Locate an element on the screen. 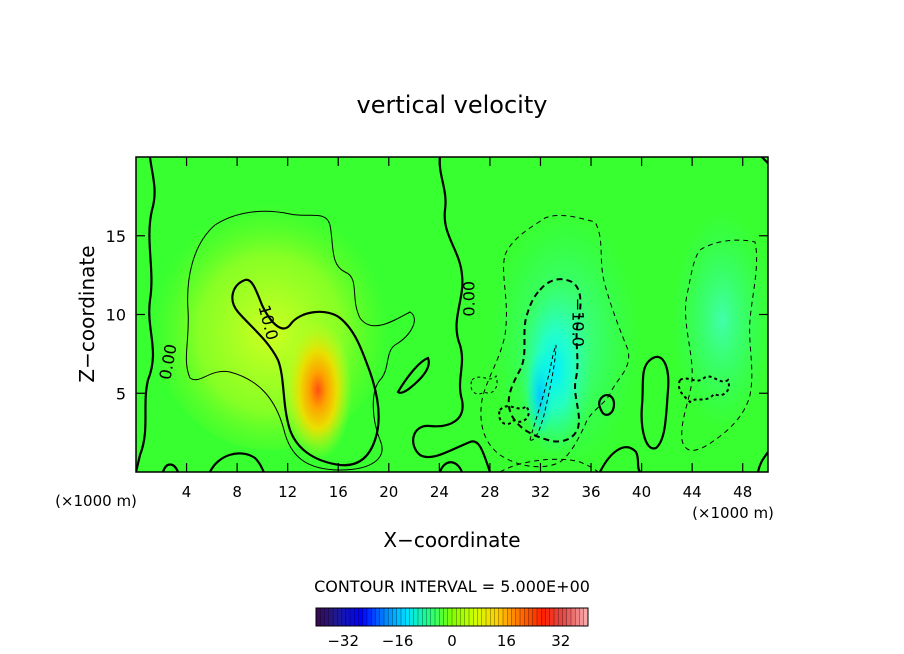  x-unit-left: (×1000 m) is located at coordinates (96, 501).